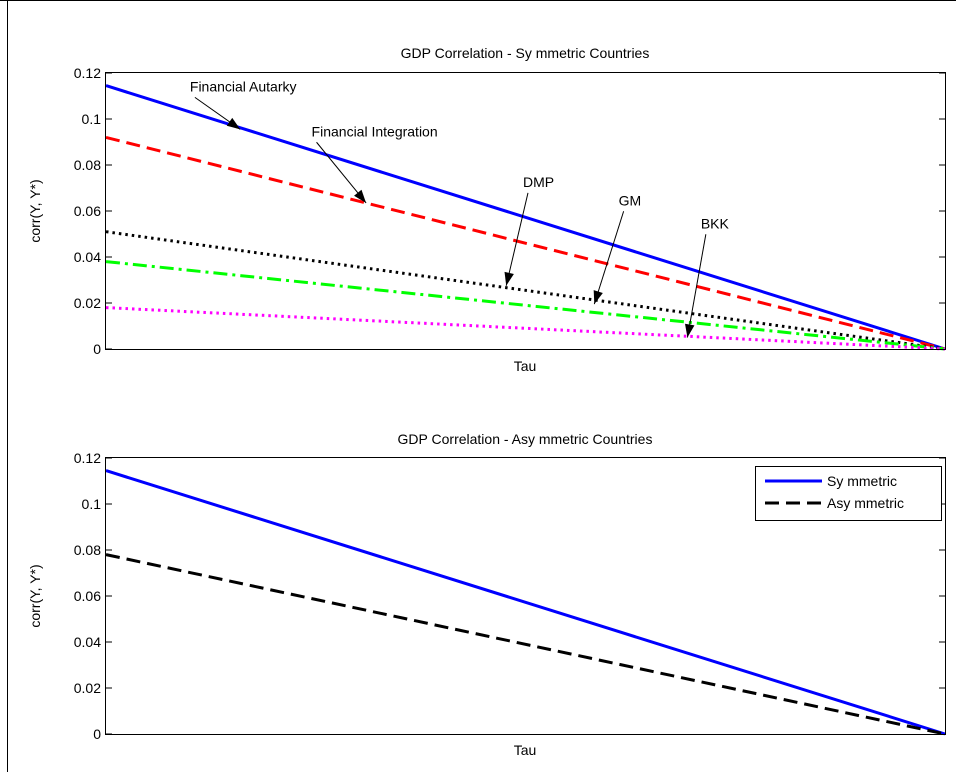  Describe the element at coordinates (525, 439) in the screenshot. I see `chart-title: GDP Correlation - Asy mmetric Countries` at that location.